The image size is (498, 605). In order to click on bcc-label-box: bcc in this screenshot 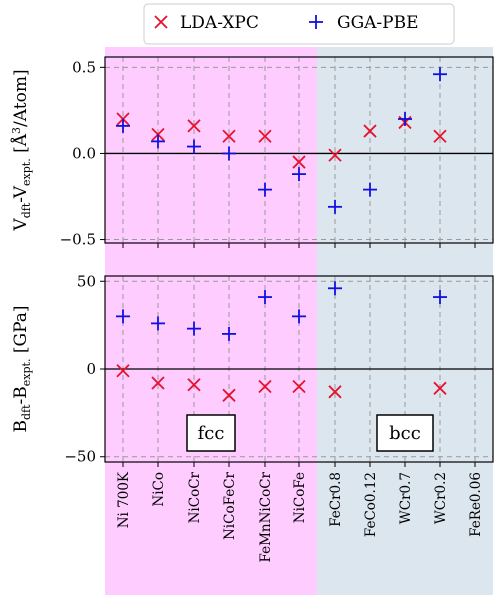, I will do `click(405, 433)`.